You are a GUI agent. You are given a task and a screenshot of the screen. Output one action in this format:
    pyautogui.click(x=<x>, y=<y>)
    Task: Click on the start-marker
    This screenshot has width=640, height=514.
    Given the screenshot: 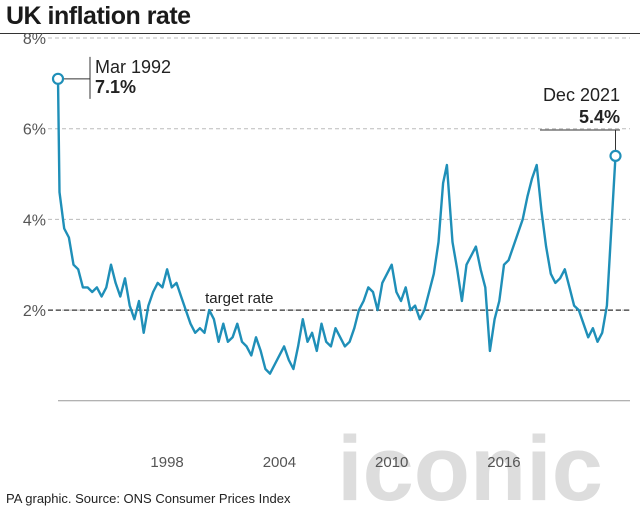 What is the action you would take?
    pyautogui.click(x=58, y=78)
    